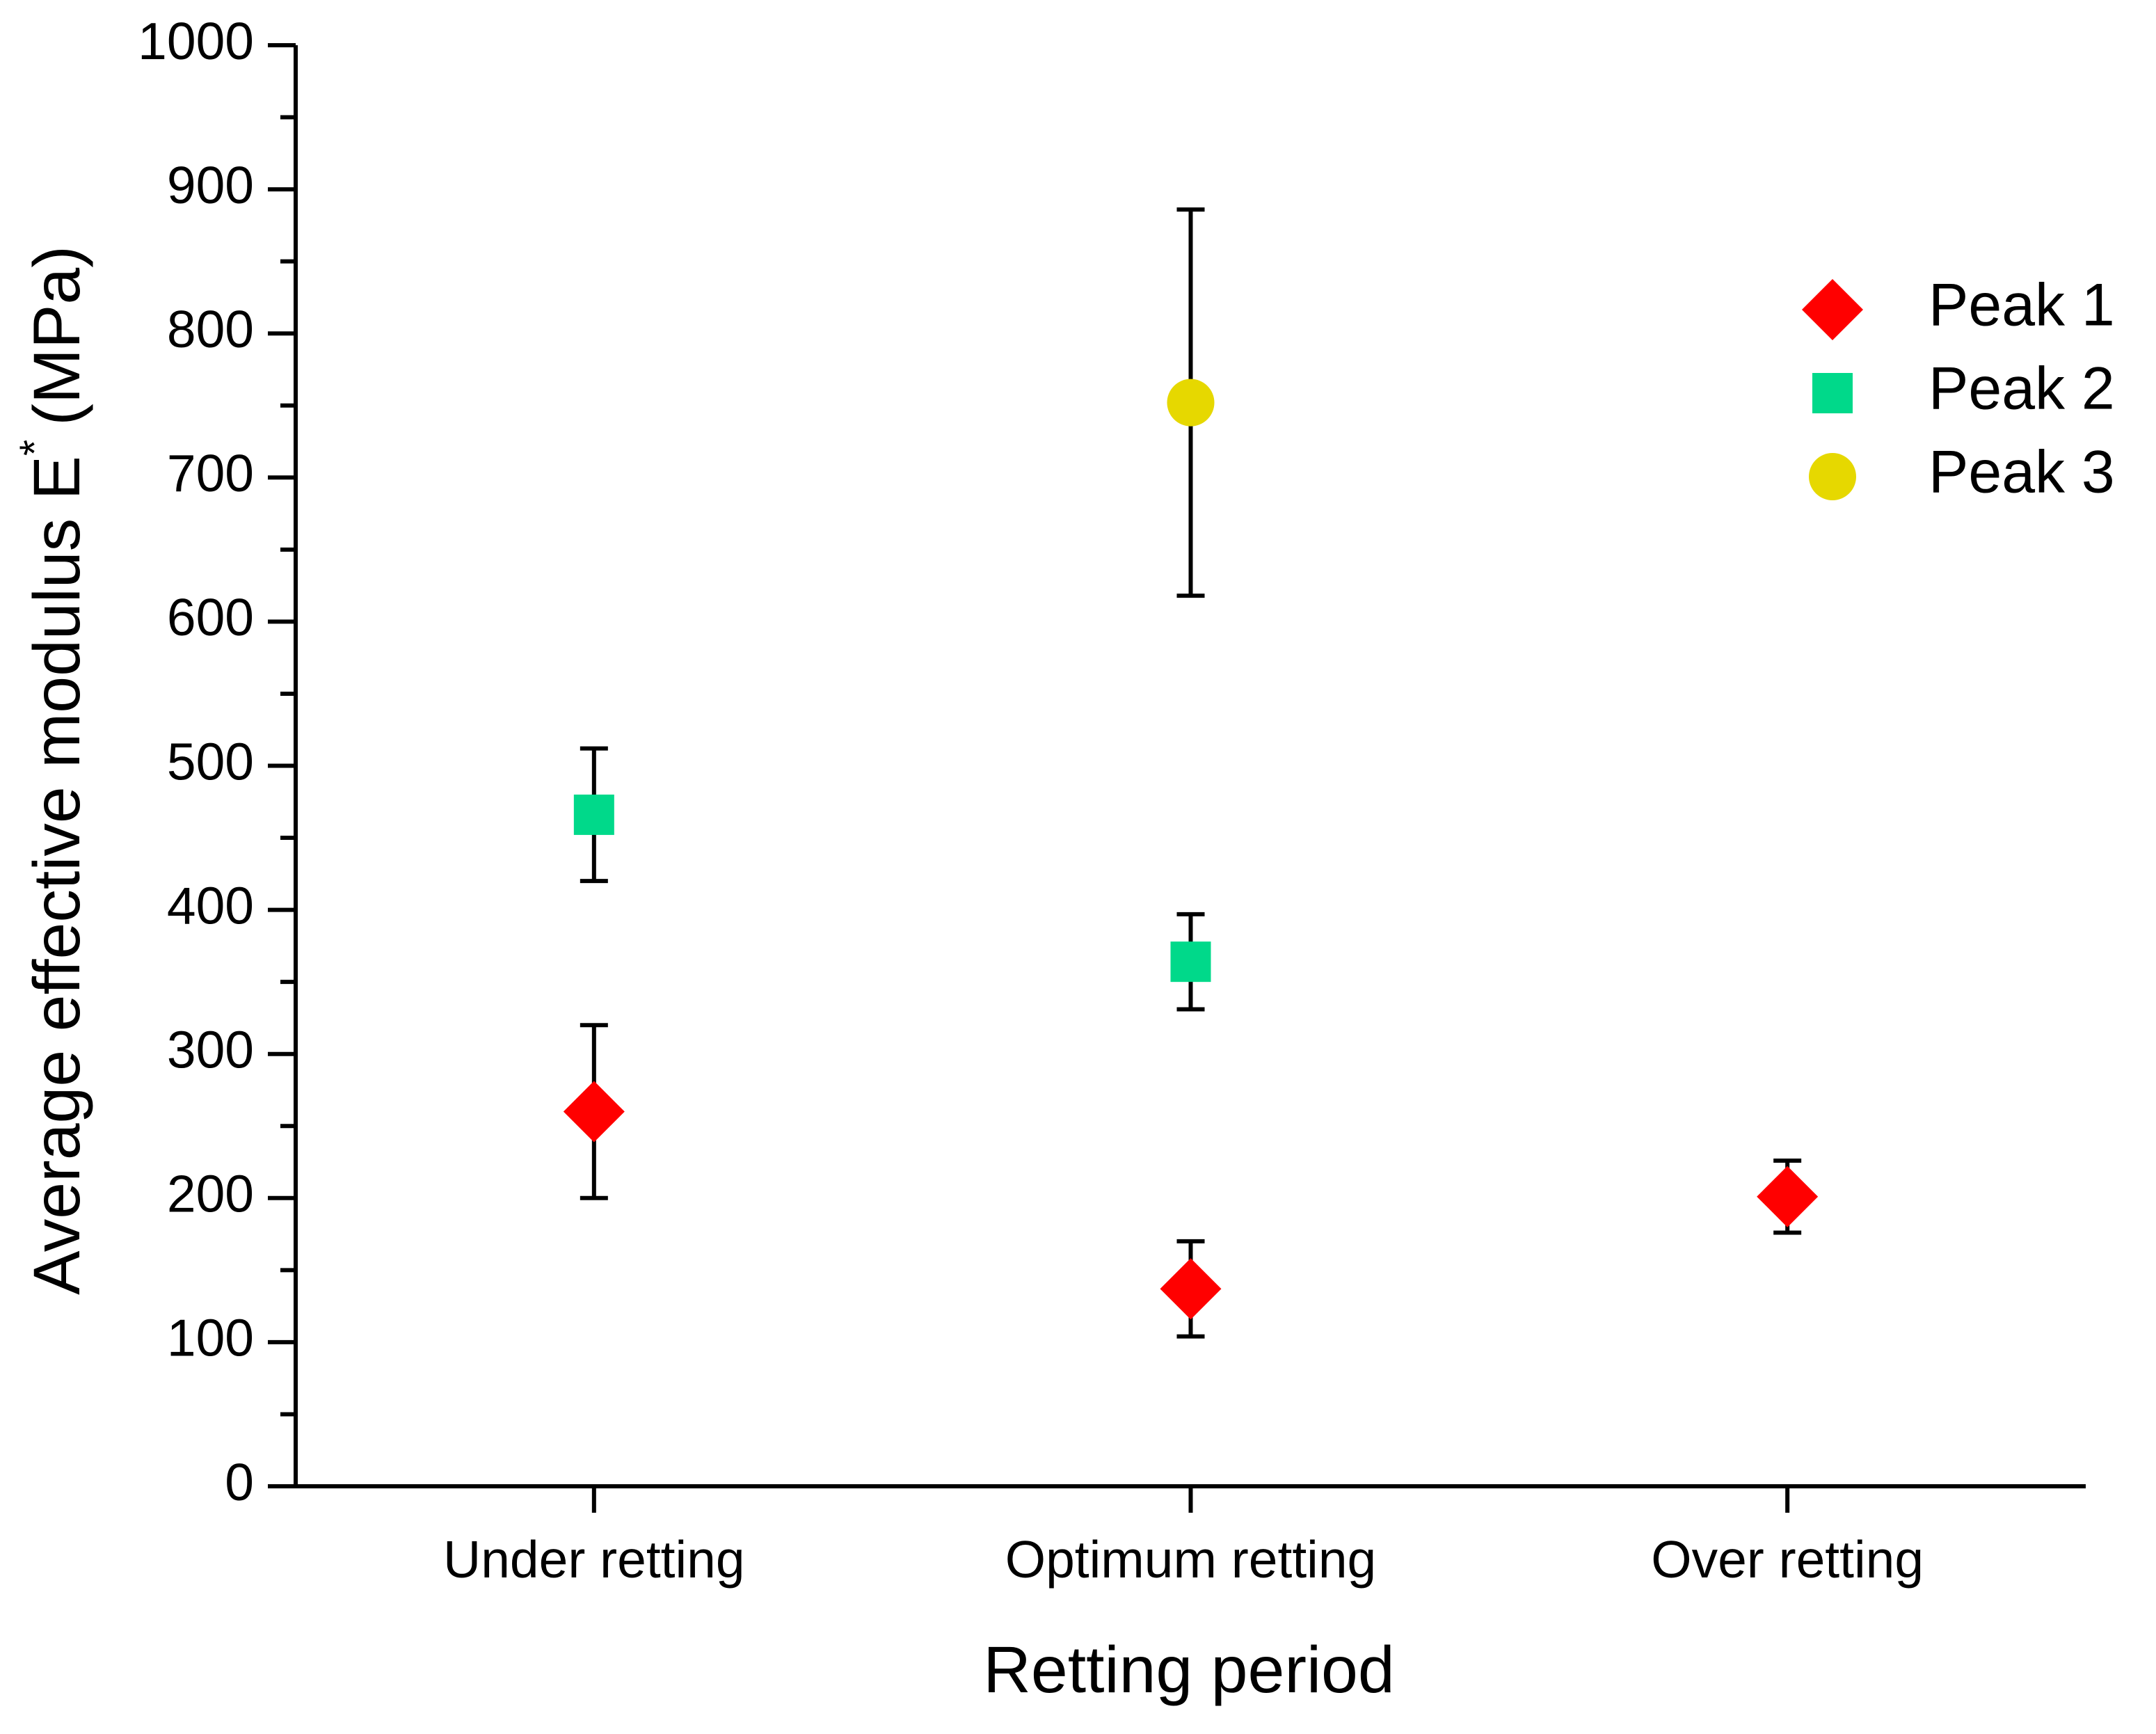  What do you see at coordinates (210, 1338) in the screenshot?
I see `y-tick-label: 100` at bounding box center [210, 1338].